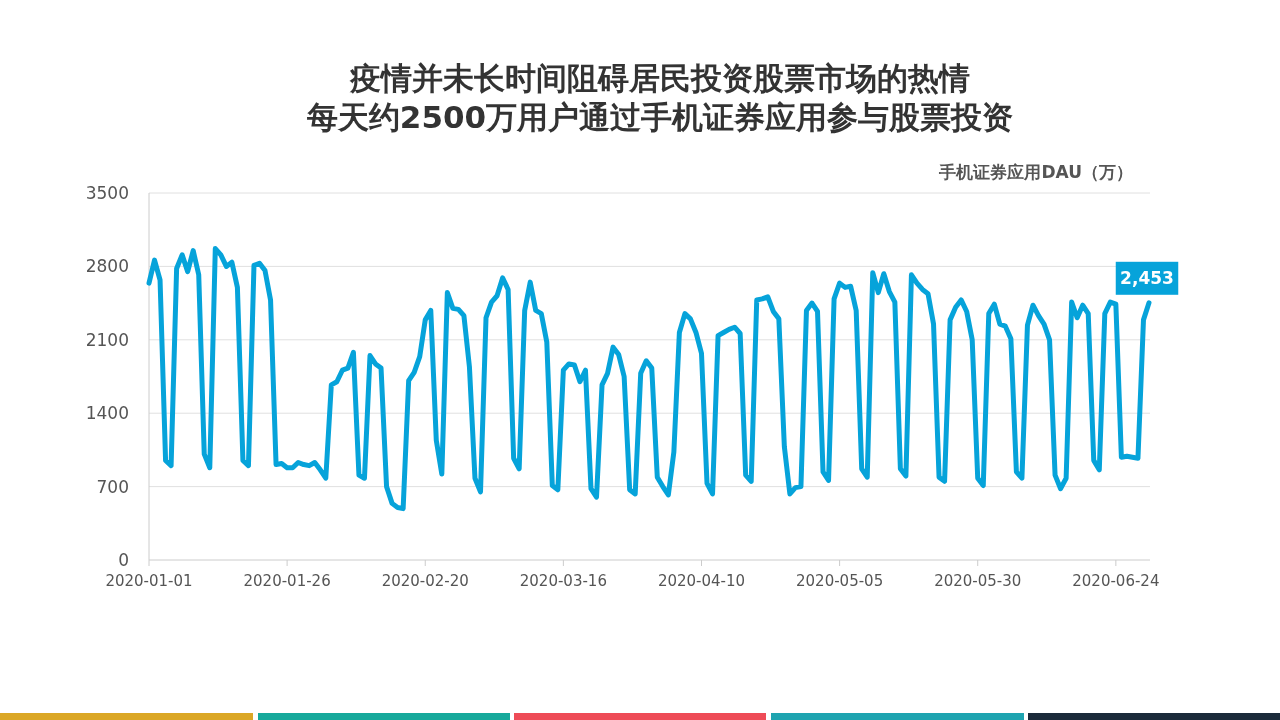 Image resolution: width=1280 pixels, height=720 pixels. Describe the element at coordinates (107, 339) in the screenshot. I see `y-tick-label: 2100` at that location.